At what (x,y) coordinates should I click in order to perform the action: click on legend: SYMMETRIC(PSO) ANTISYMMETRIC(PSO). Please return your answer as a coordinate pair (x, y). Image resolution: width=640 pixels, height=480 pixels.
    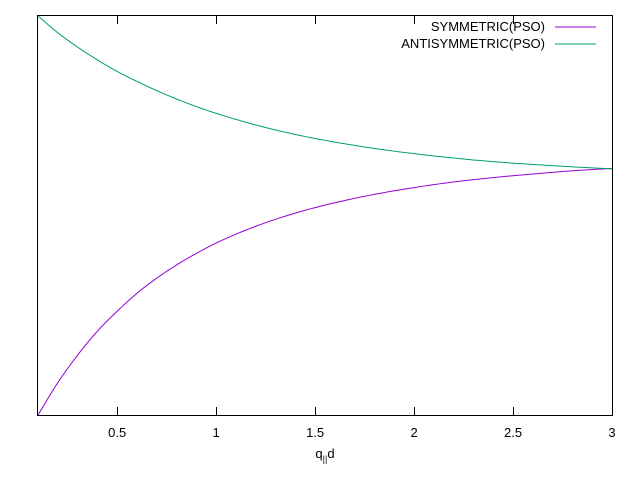
    Looking at the image, I should click on (498, 35).